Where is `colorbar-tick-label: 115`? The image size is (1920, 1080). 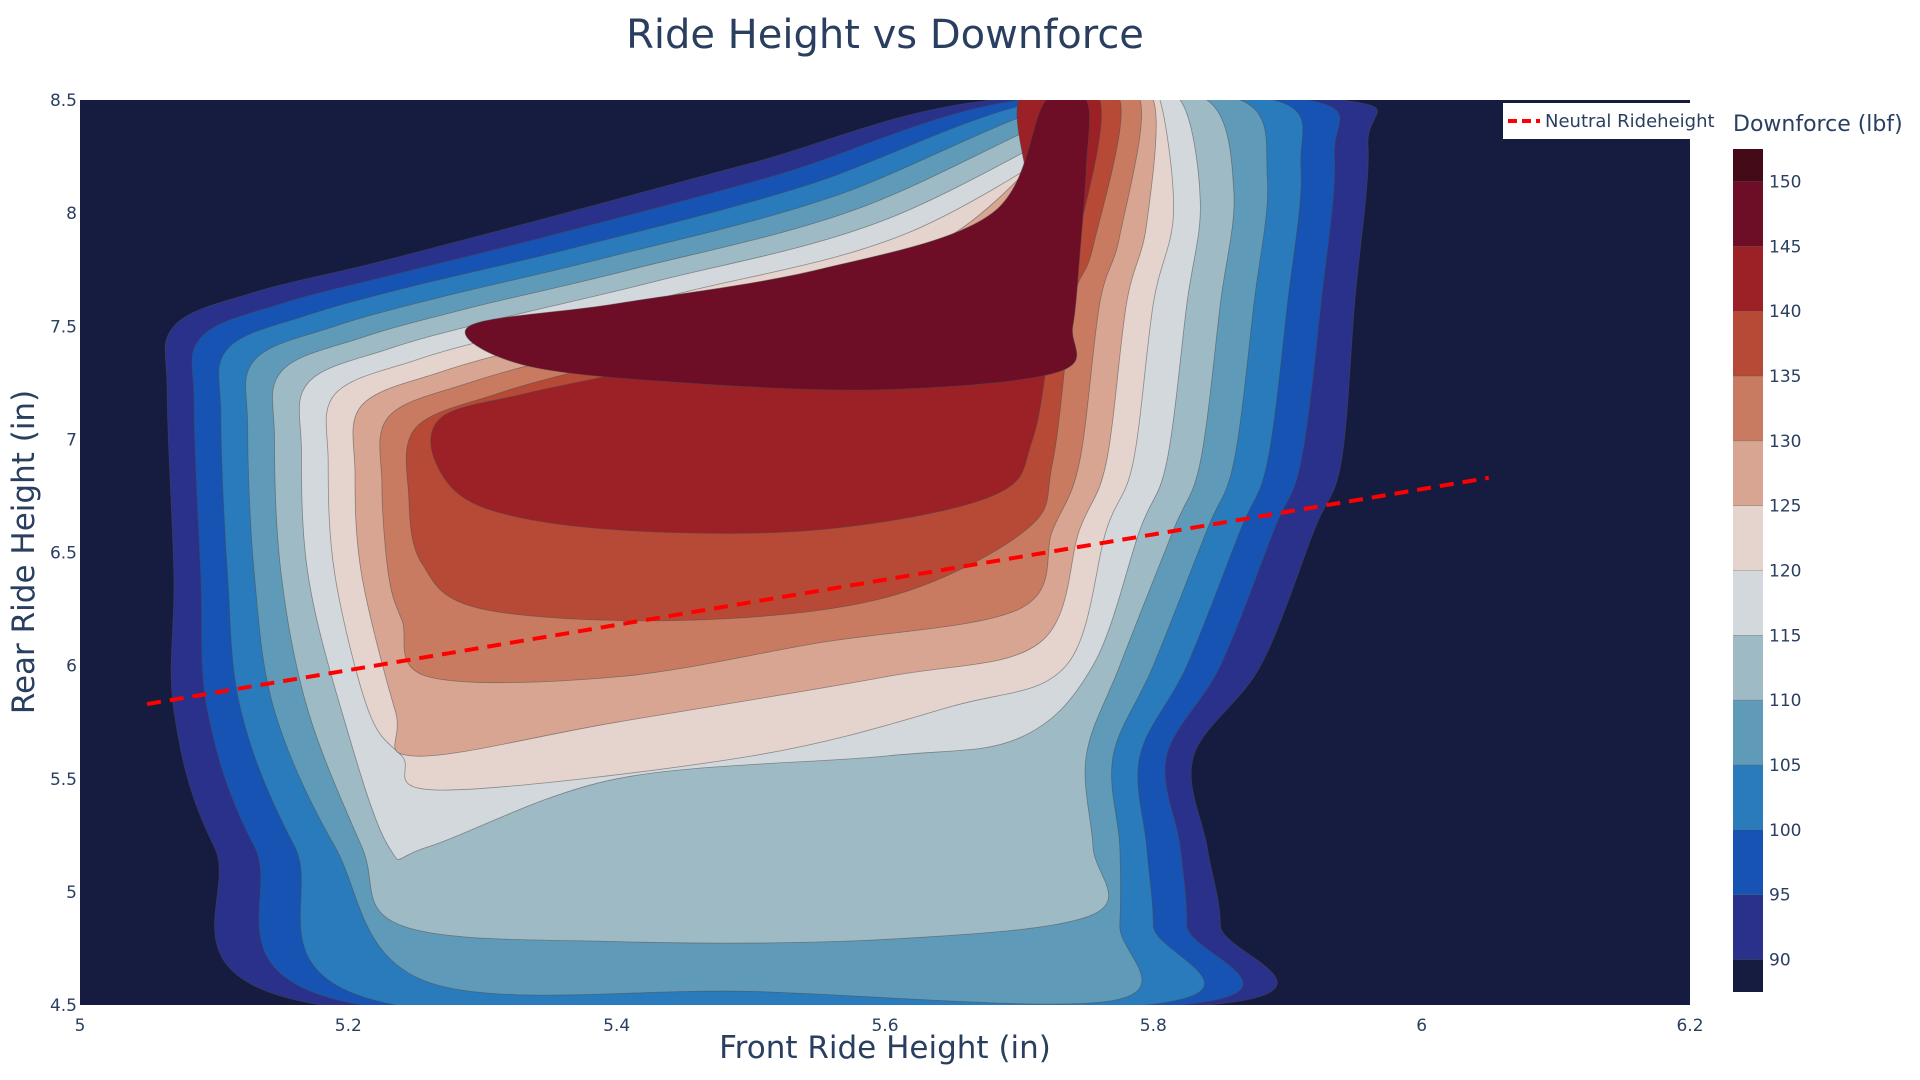 colorbar-tick-label: 115 is located at coordinates (1785, 636).